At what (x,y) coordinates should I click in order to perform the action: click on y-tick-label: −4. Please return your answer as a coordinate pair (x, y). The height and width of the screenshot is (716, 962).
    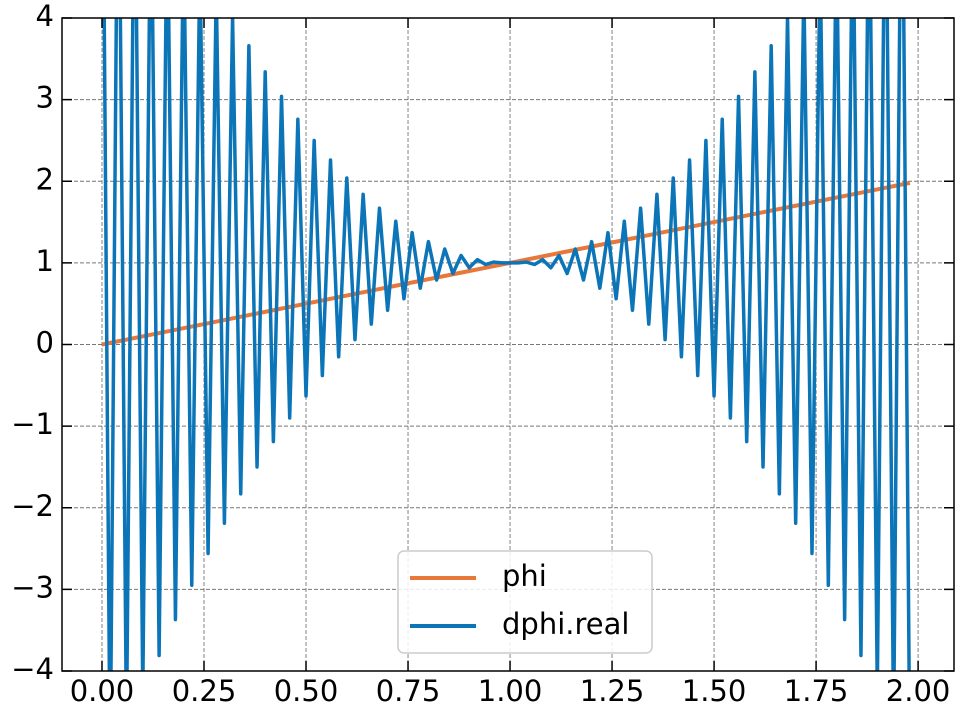
    Looking at the image, I should click on (32, 669).